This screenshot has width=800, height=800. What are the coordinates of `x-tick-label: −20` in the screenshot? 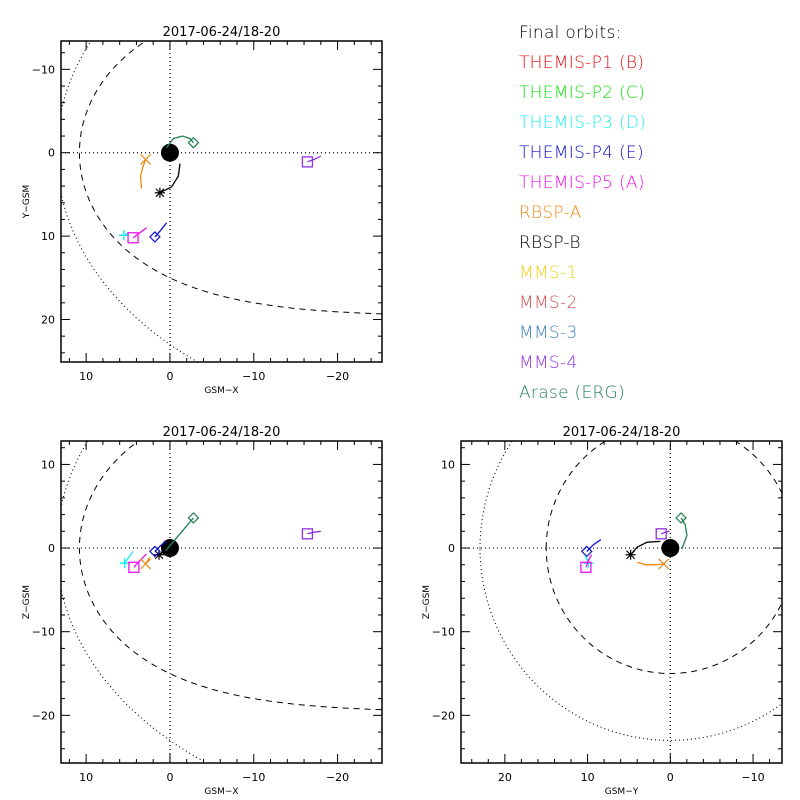 It's located at (337, 777).